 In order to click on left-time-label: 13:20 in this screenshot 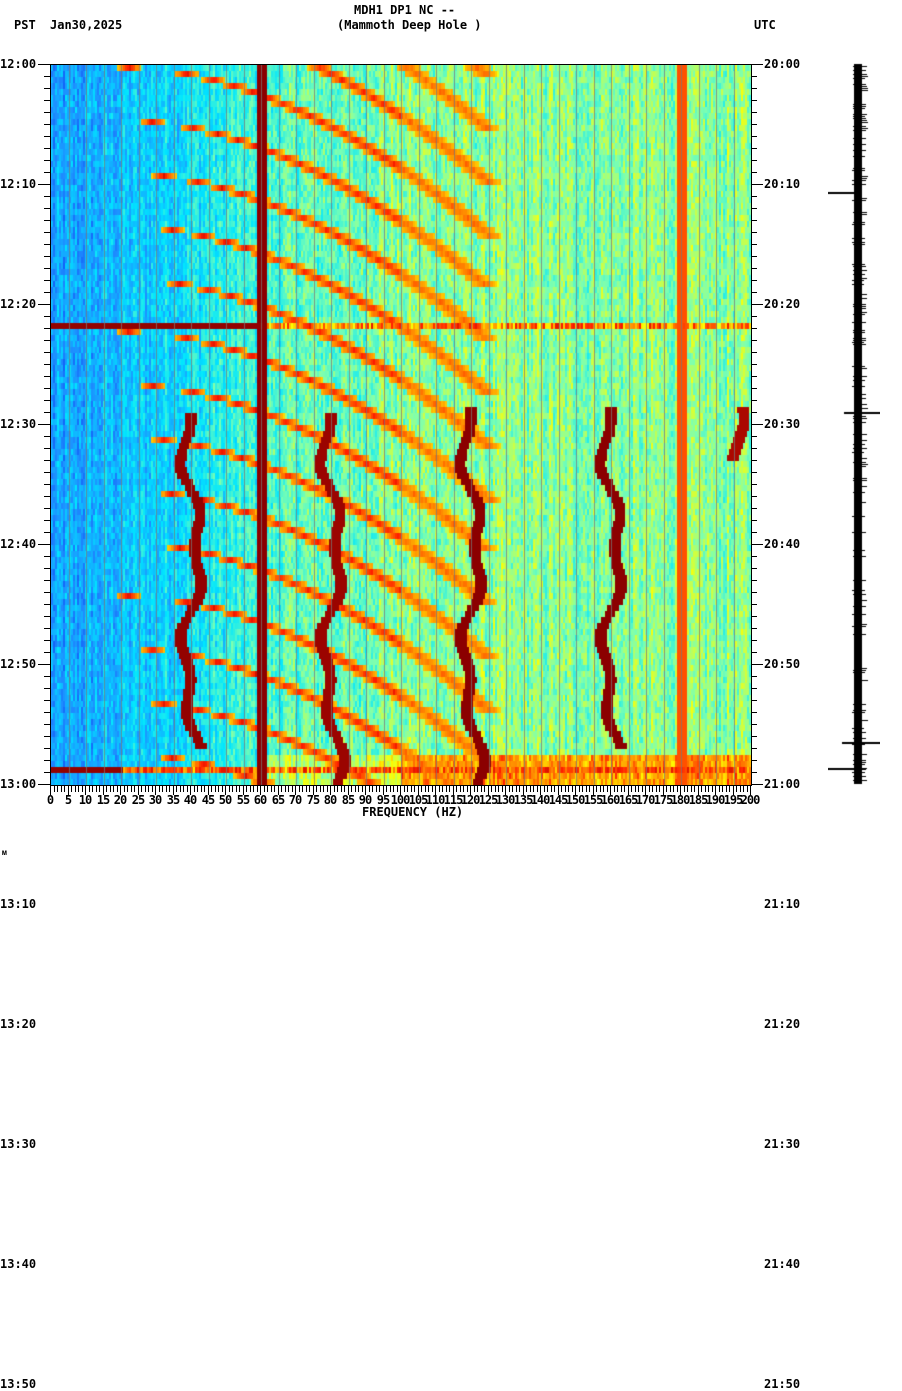, I will do `click(18, 1024)`.